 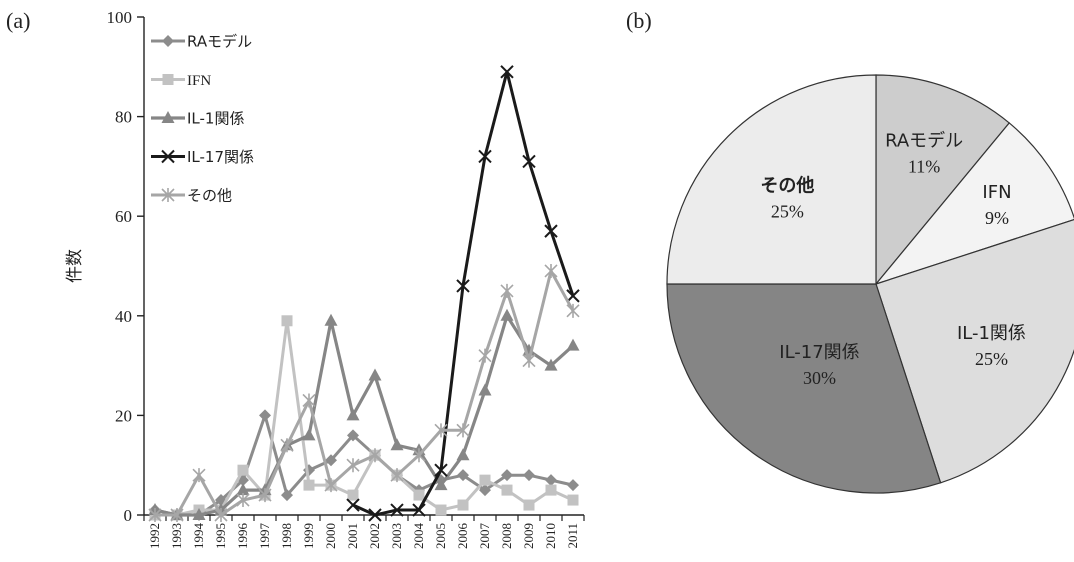 What do you see at coordinates (209, 196) in the screenshot?
I see `legend-label: その他` at bounding box center [209, 196].